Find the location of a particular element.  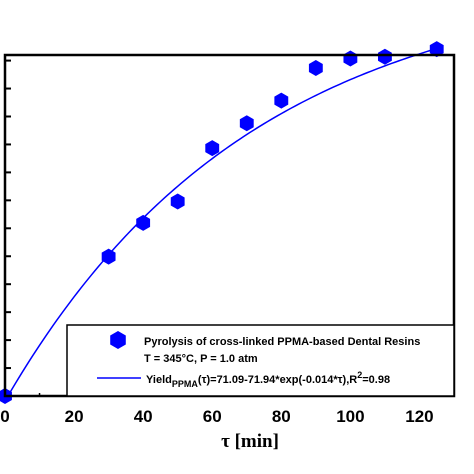

legend-conditions-label: T = 345°C, P = 1.0 atm is located at coordinates (201, 359).